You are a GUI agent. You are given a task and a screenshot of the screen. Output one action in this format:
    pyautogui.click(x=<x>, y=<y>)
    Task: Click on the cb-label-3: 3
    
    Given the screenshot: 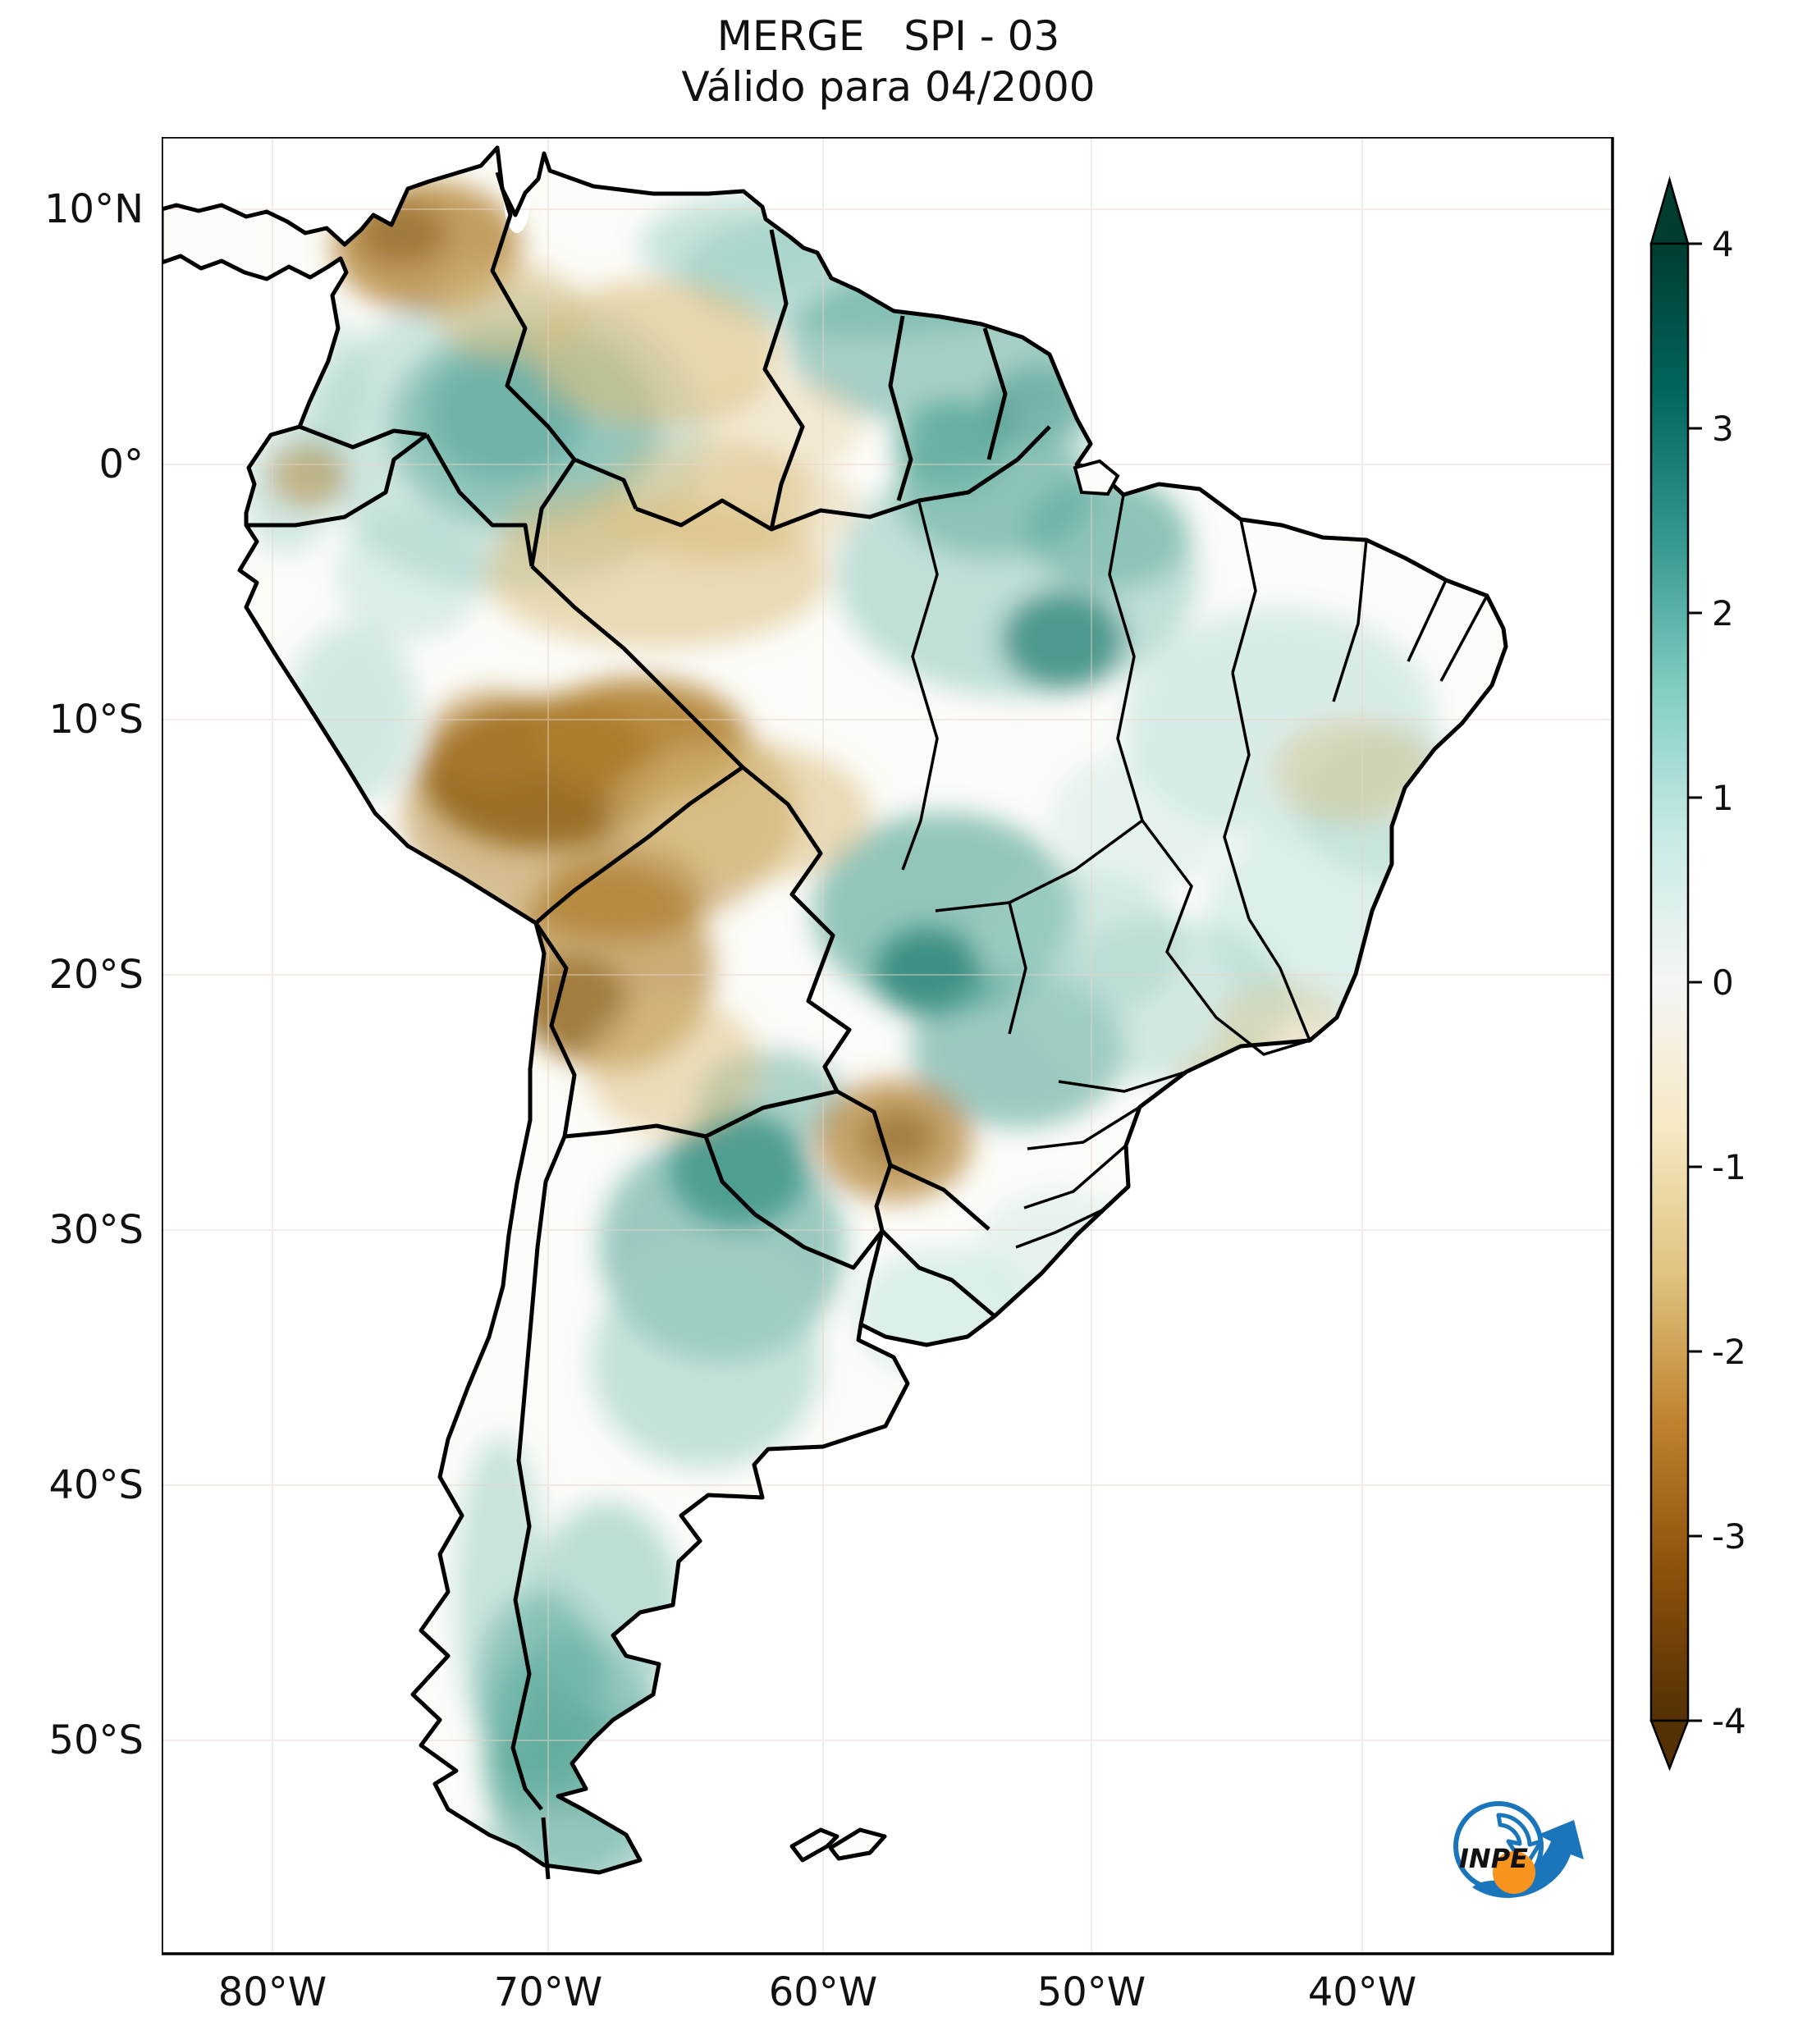 What is the action you would take?
    pyautogui.click(x=1723, y=429)
    